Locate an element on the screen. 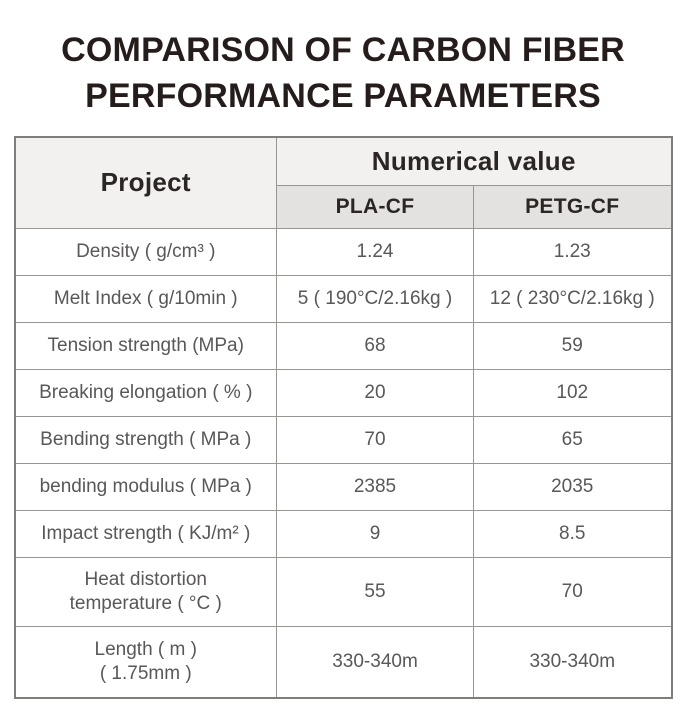 The image size is (686, 711). pla-cf-value: 70 is located at coordinates (375, 439).